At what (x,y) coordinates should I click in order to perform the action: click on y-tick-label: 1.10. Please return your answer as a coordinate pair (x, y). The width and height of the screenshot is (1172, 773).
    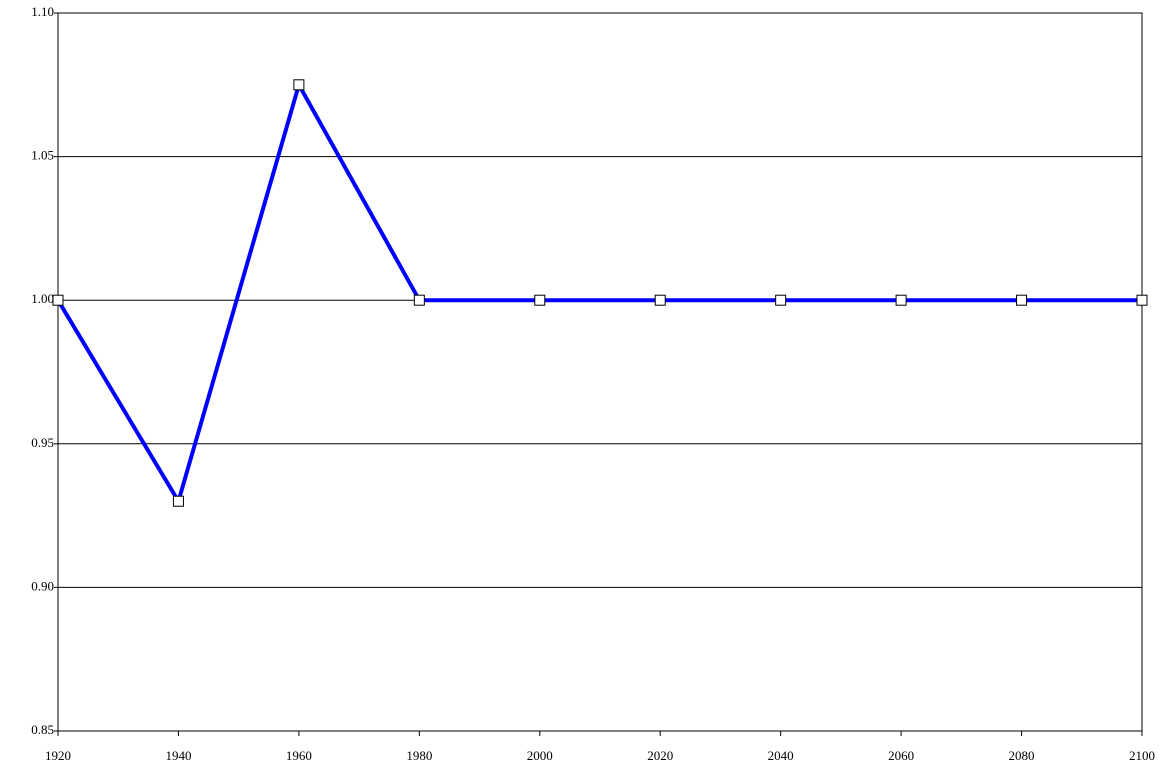
    Looking at the image, I should click on (42, 11).